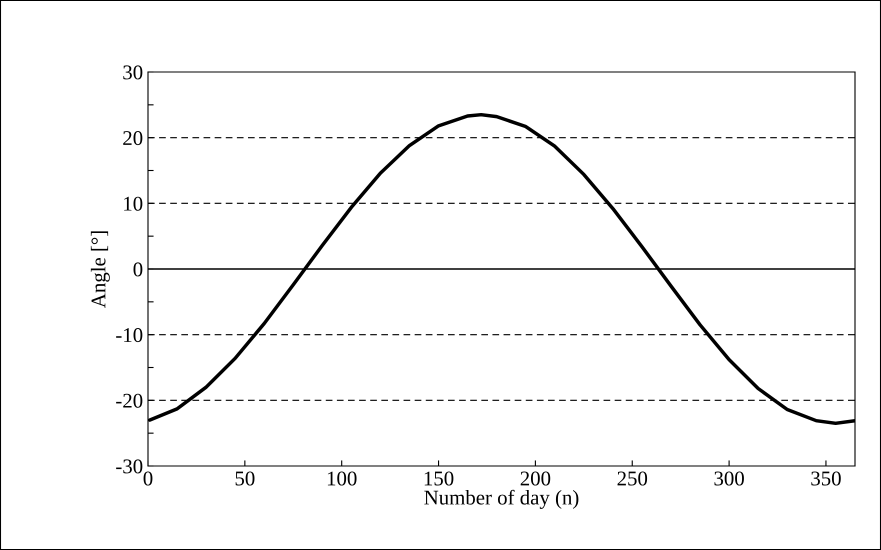 The height and width of the screenshot is (550, 881). Describe the element at coordinates (439, 478) in the screenshot. I see `x-tick-label: 150` at that location.